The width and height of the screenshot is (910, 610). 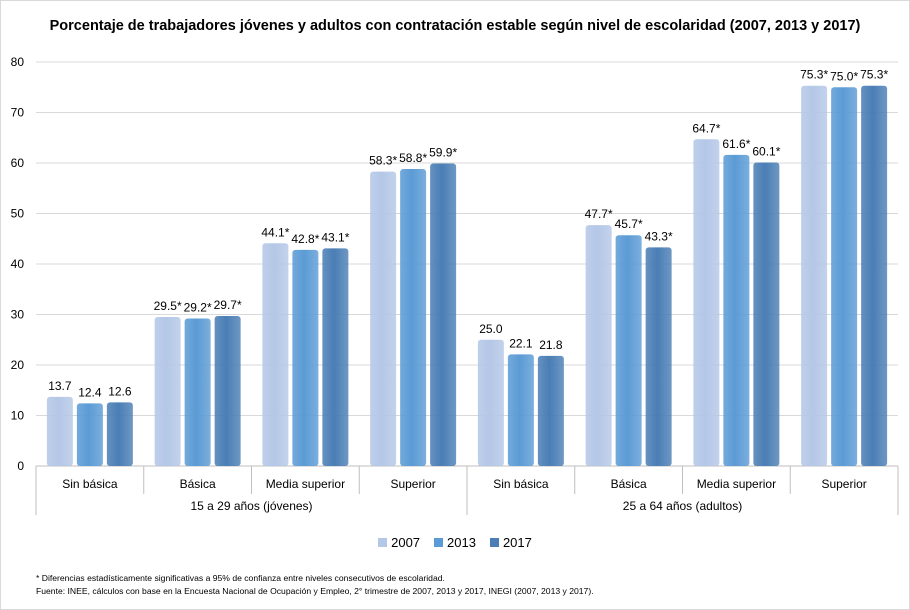 What do you see at coordinates (517, 542) in the screenshot?
I see `legend-label: 2017` at bounding box center [517, 542].